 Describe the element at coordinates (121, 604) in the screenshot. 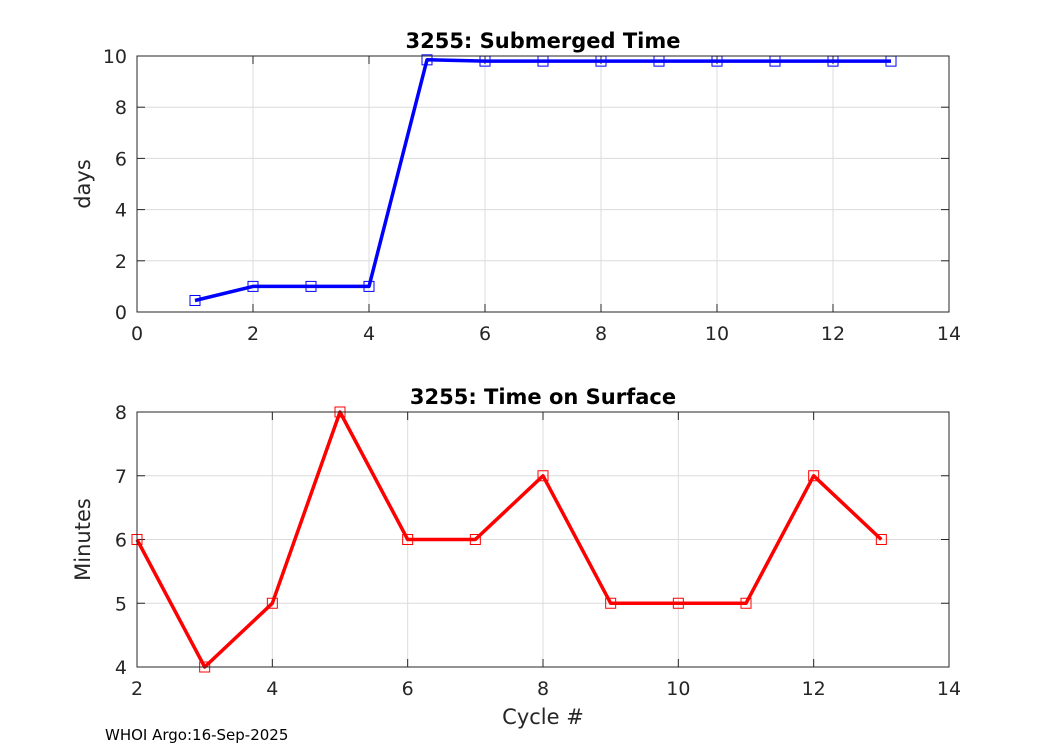

I see `y-tick-label: 5` at that location.